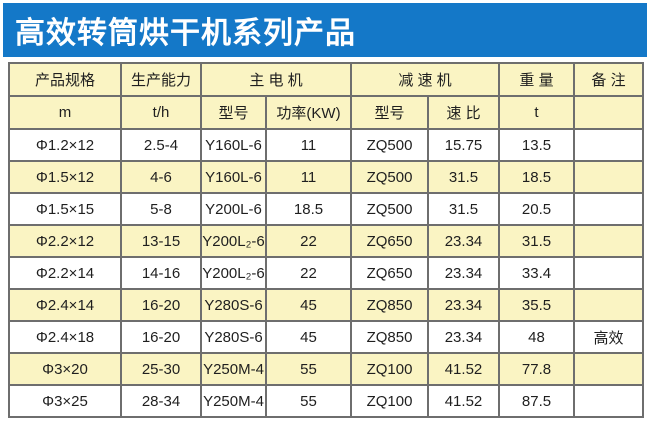 The image size is (650, 422). What do you see at coordinates (536, 369) in the screenshot?
I see `cell-weight: 77.8` at bounding box center [536, 369].